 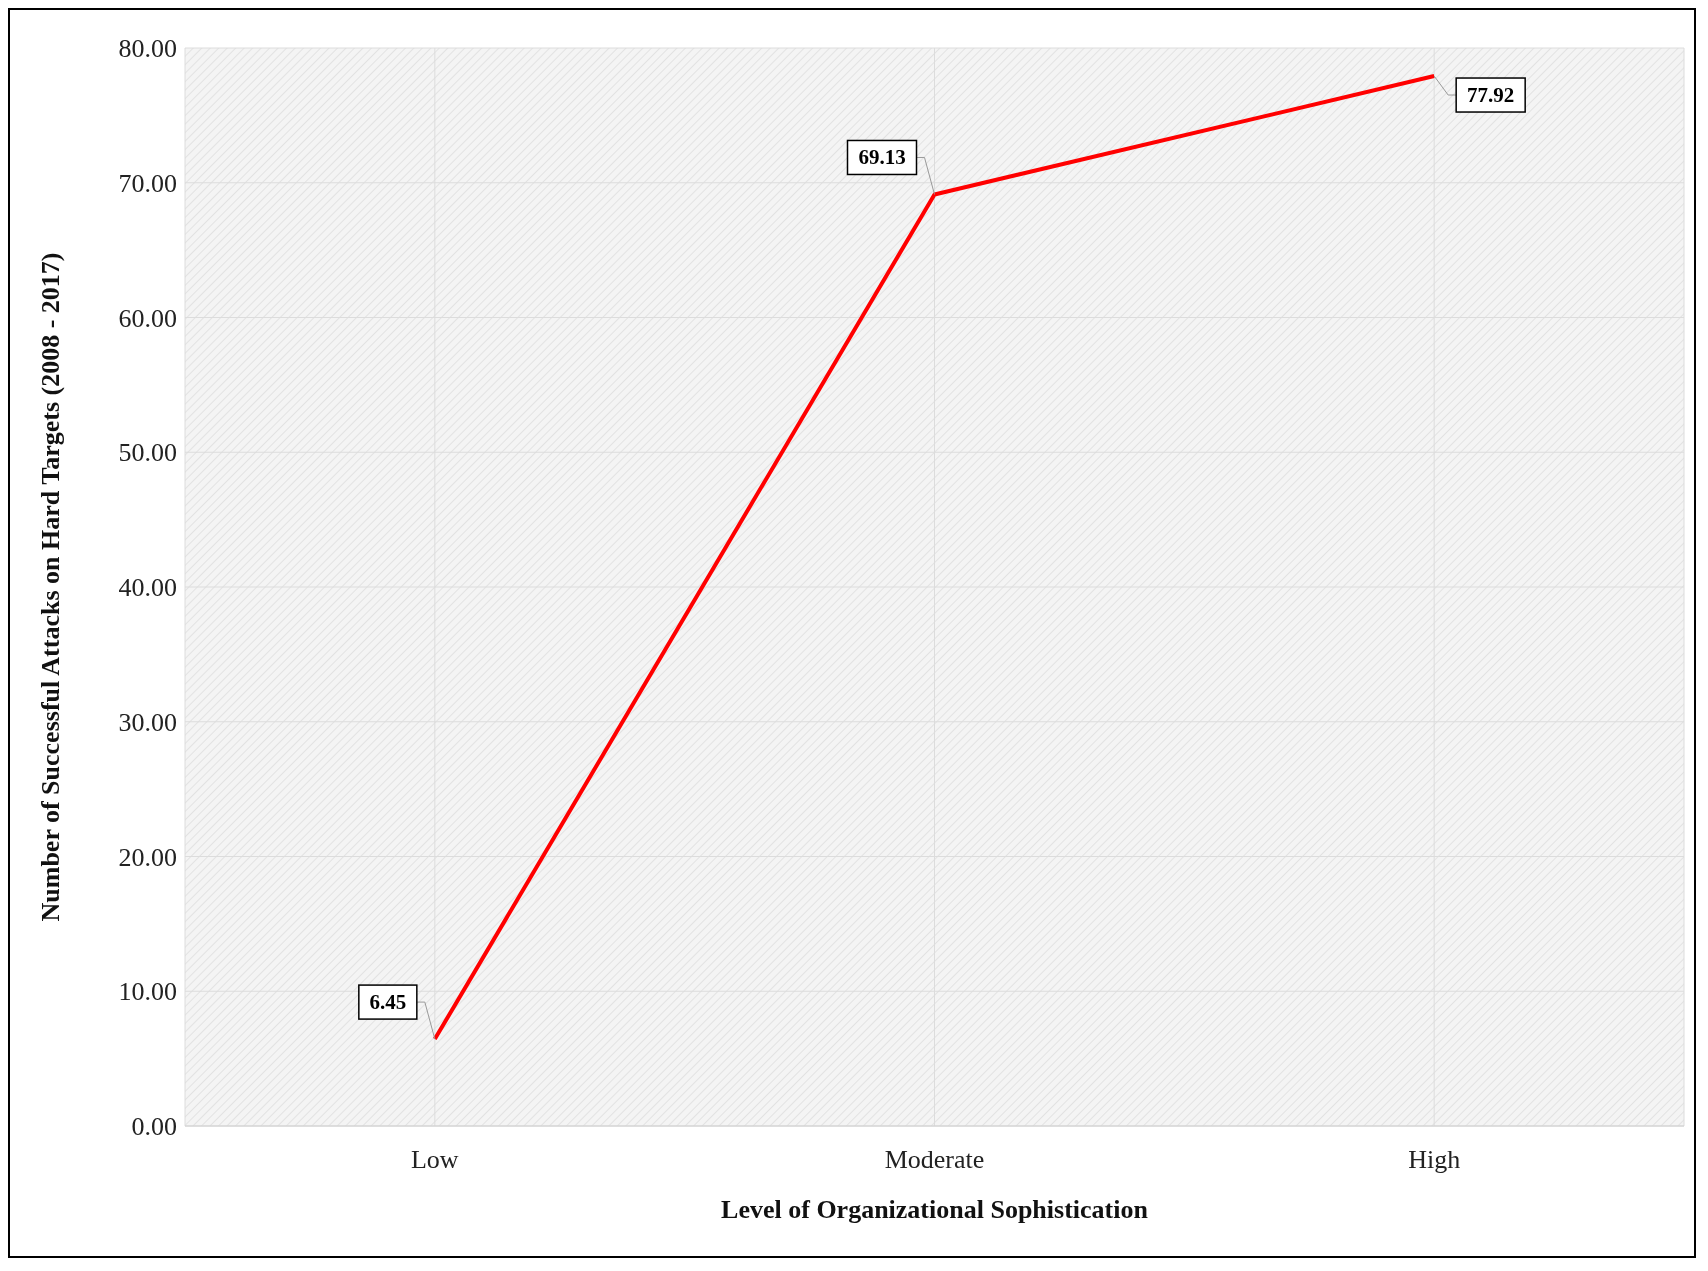 I want to click on y-axis-title: Number of Successful Attacks on Hard Targets (2008 - 2017), so click(x=51, y=587).